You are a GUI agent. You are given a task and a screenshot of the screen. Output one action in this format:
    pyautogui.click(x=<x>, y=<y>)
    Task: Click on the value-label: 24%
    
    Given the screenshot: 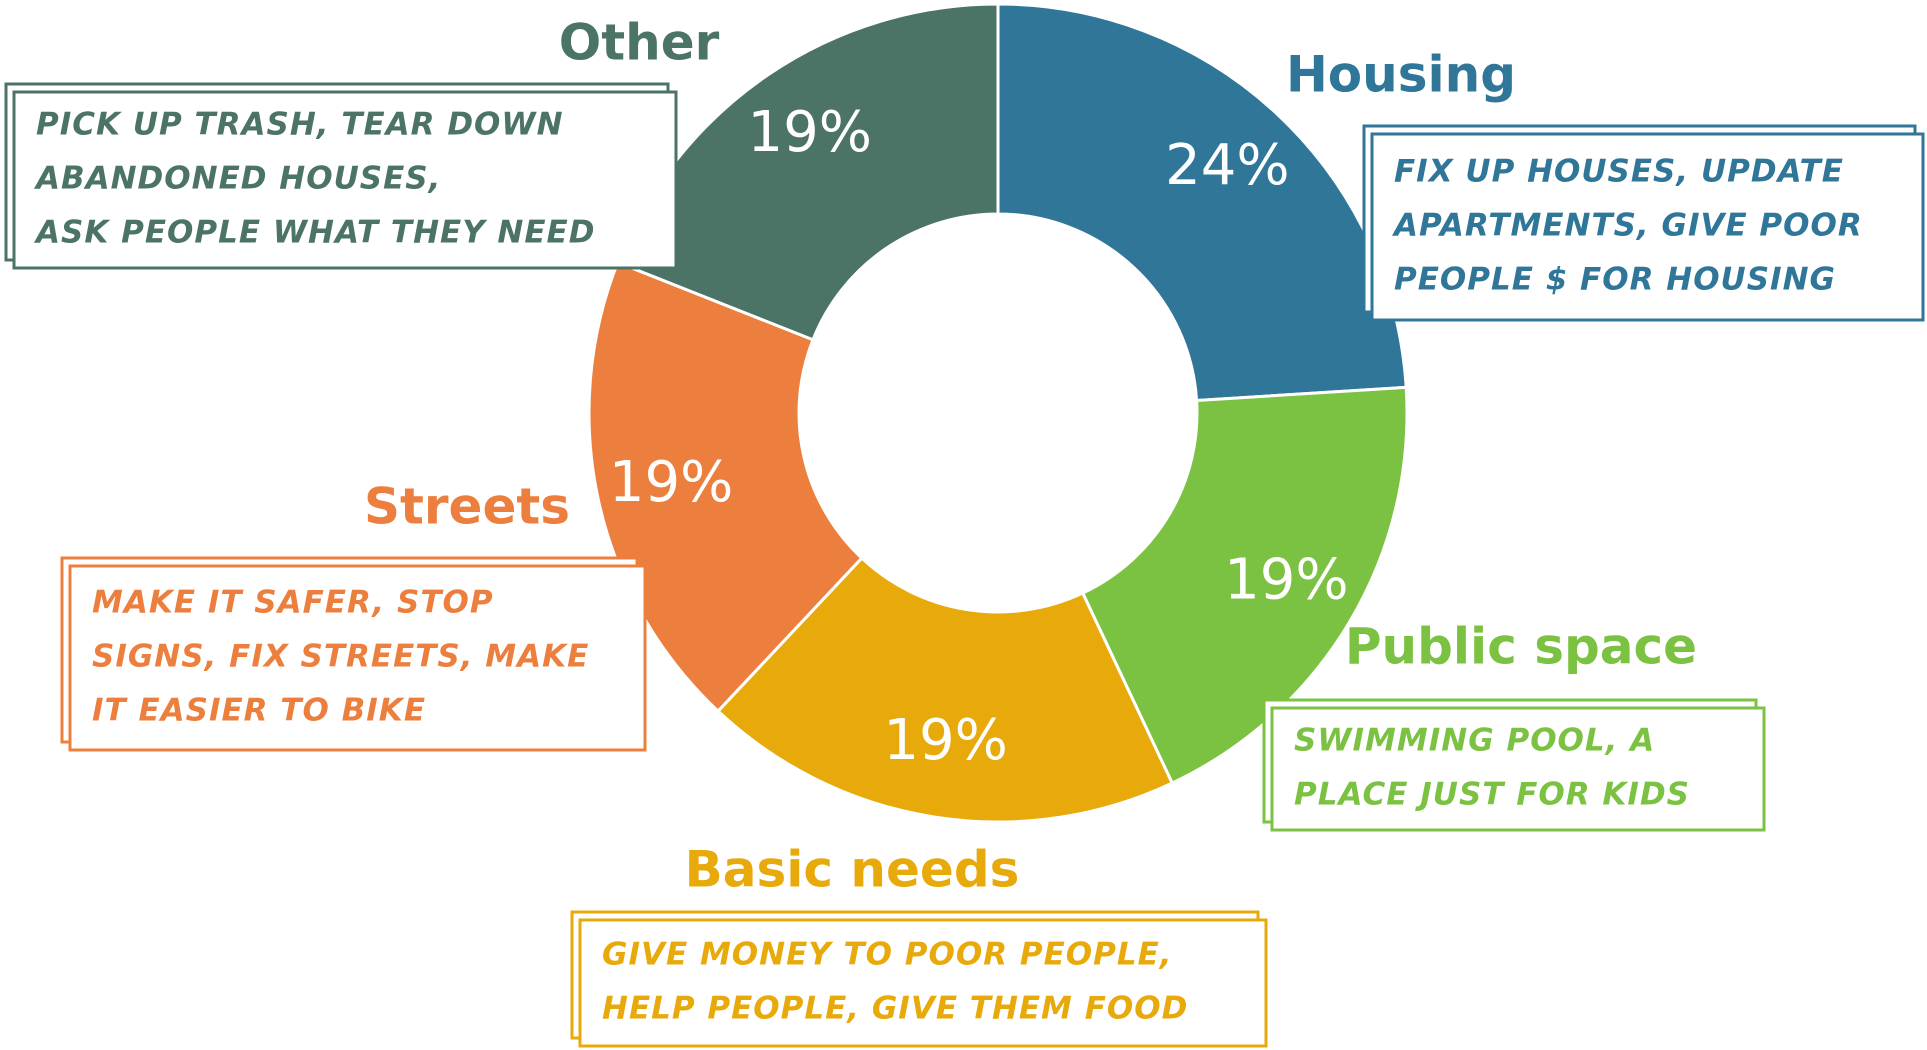 What is the action you would take?
    pyautogui.click(x=1227, y=165)
    